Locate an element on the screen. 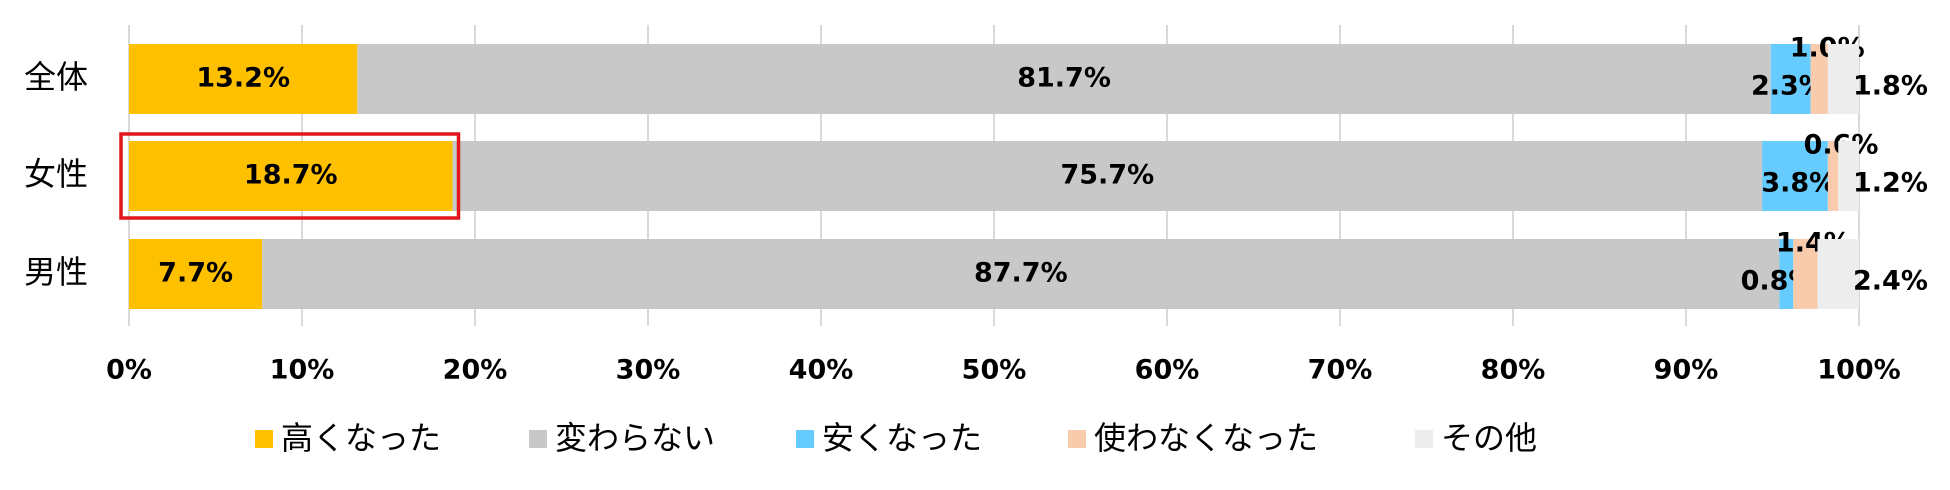  category-label: 全体 is located at coordinates (56, 77).